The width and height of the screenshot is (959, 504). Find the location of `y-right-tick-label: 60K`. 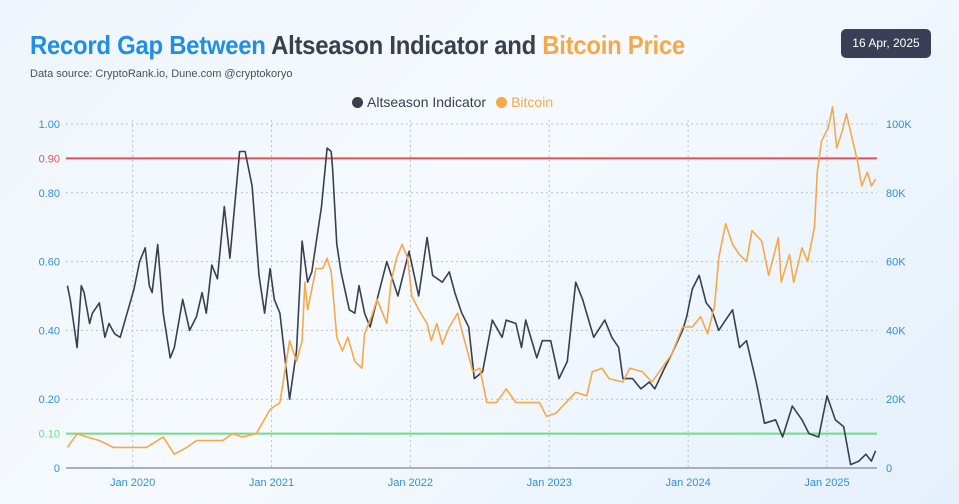

y-right-tick-label: 60K is located at coordinates (896, 263).